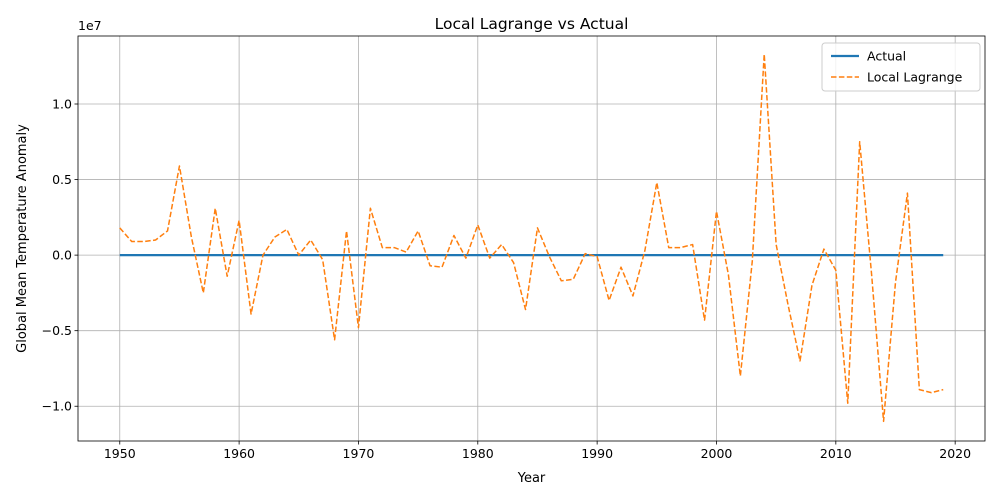 This screenshot has height=500, width=1000. I want to click on x-axis-title: Year, so click(531, 478).